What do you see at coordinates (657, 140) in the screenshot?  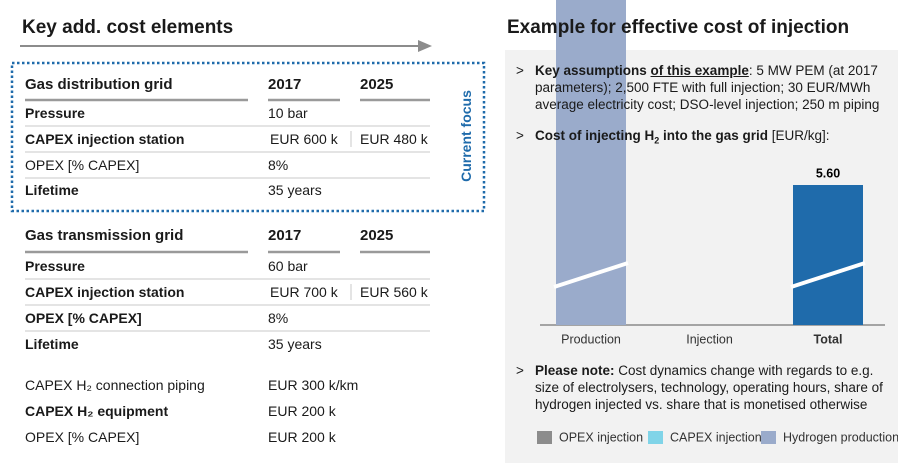 I see `subscript: 2` at bounding box center [657, 140].